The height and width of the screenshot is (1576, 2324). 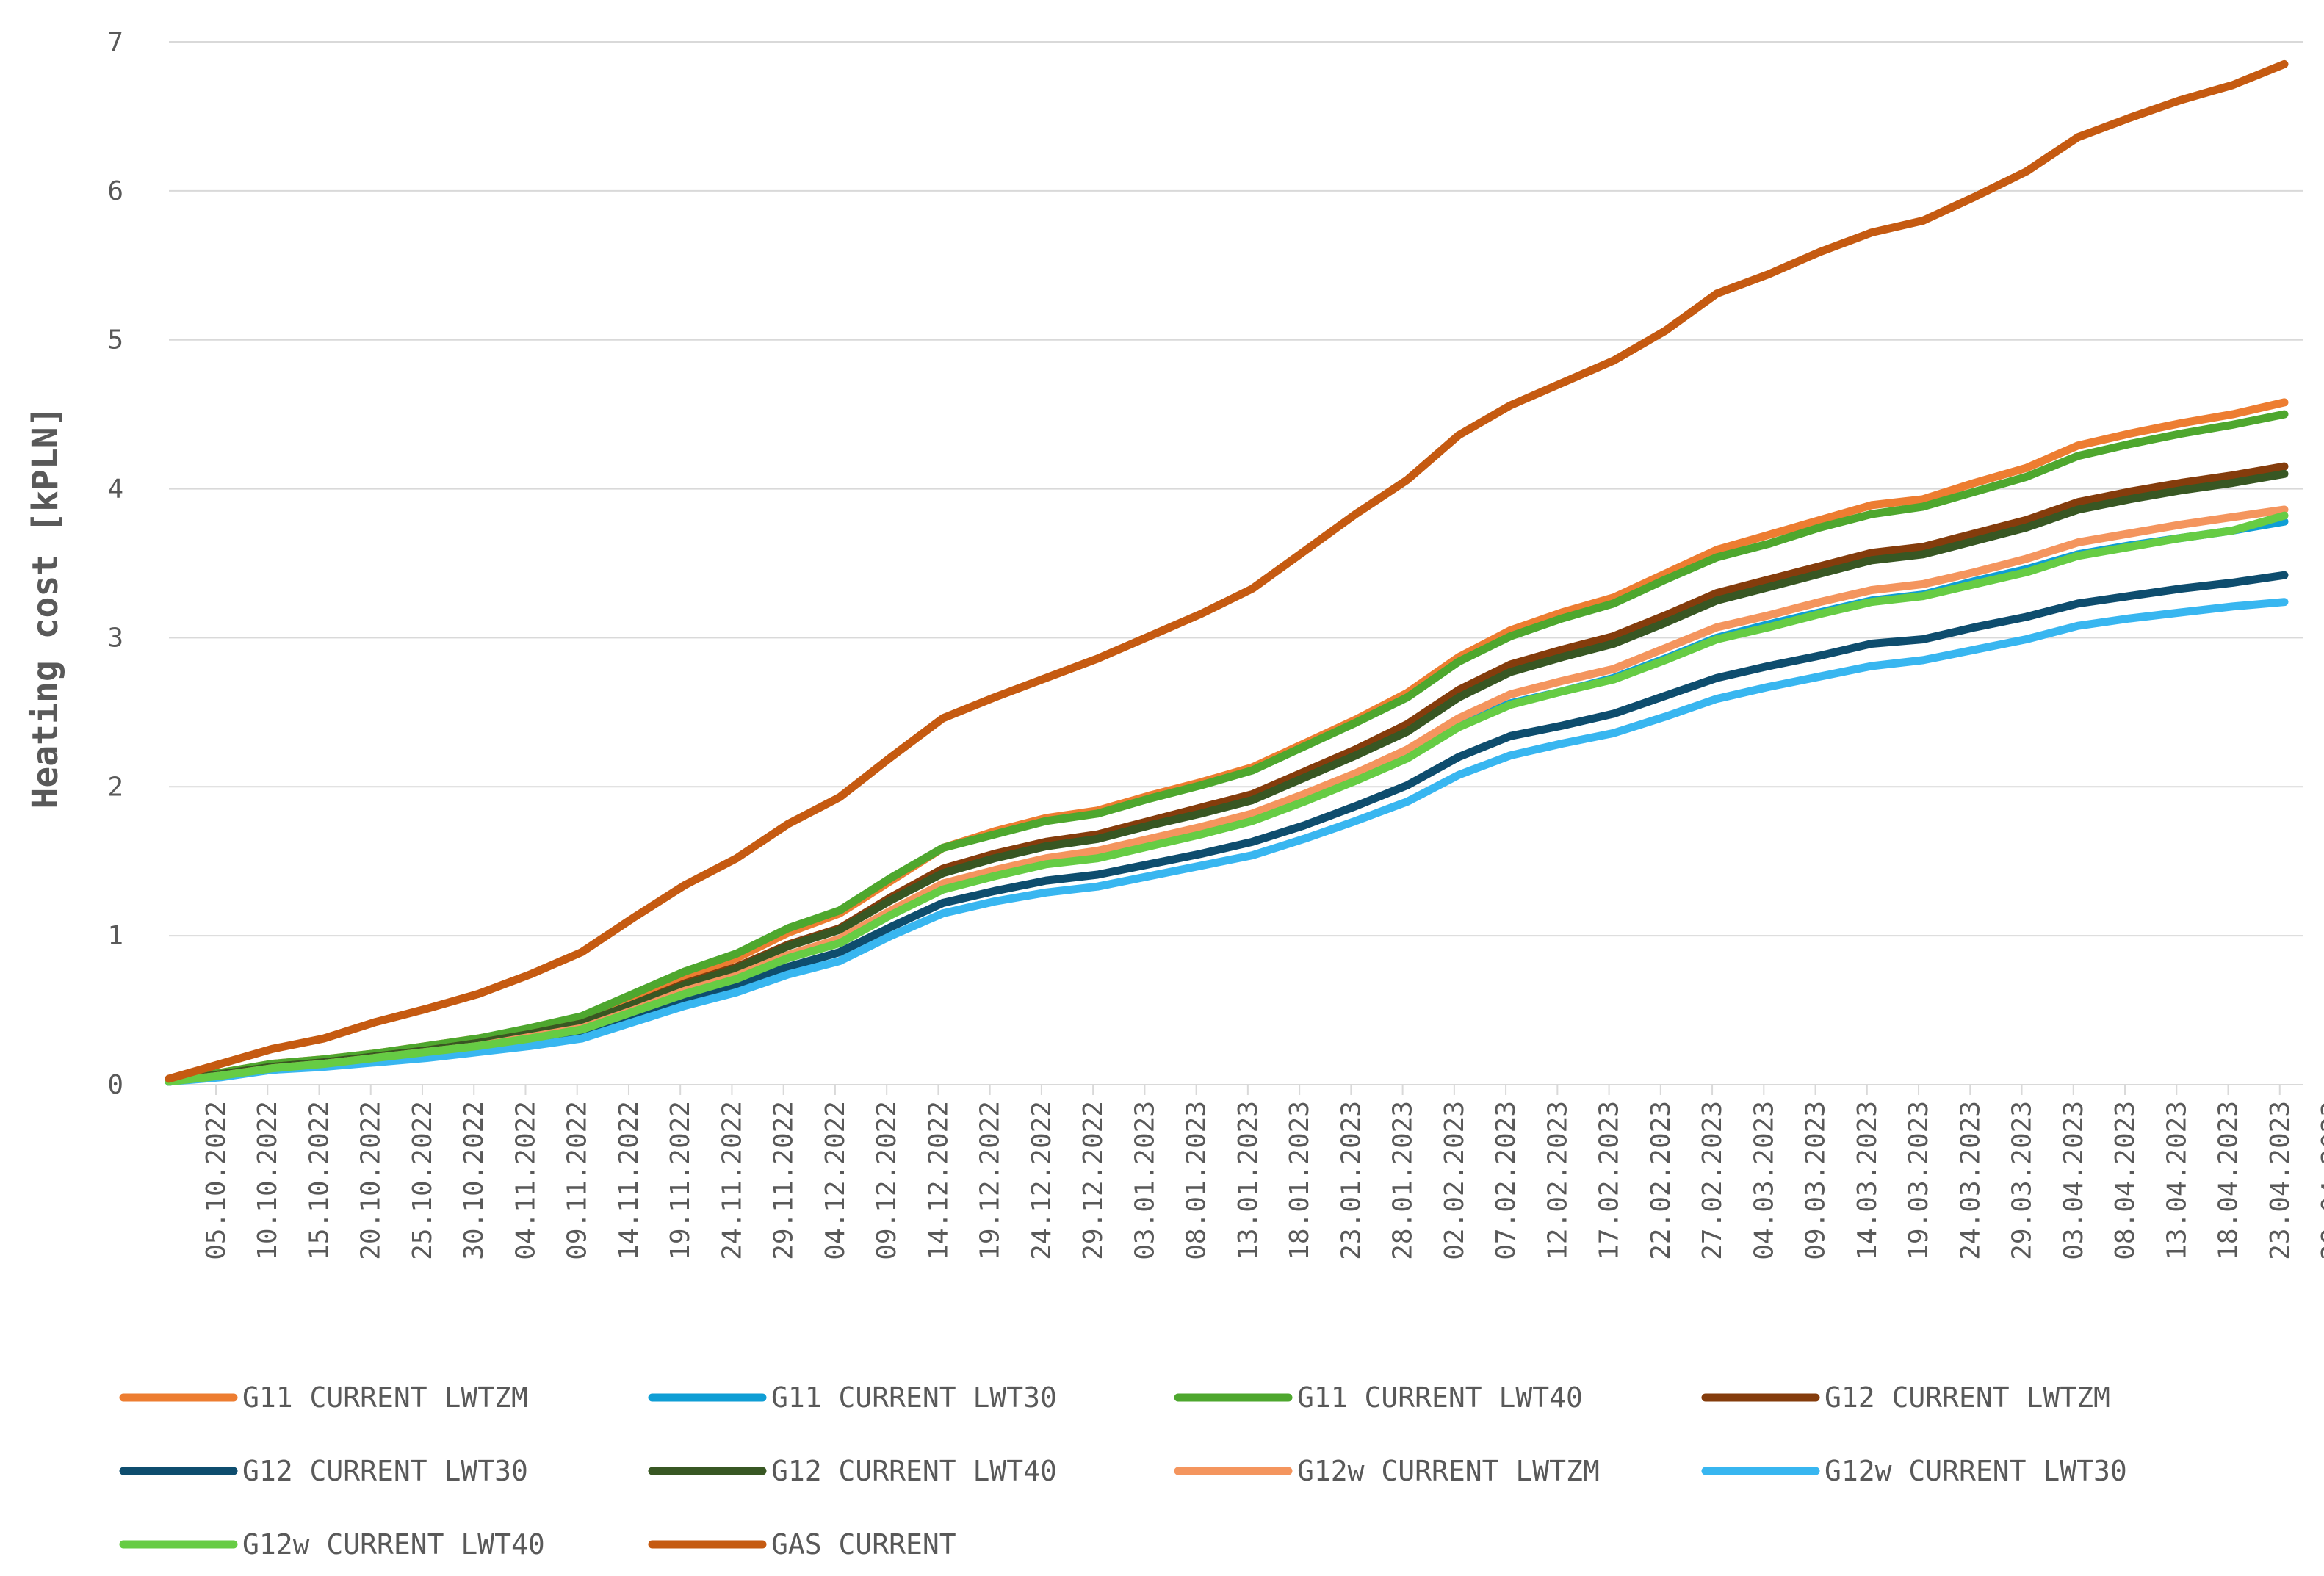 I want to click on x-tick-label: 09.11.2022, so click(x=578, y=1180).